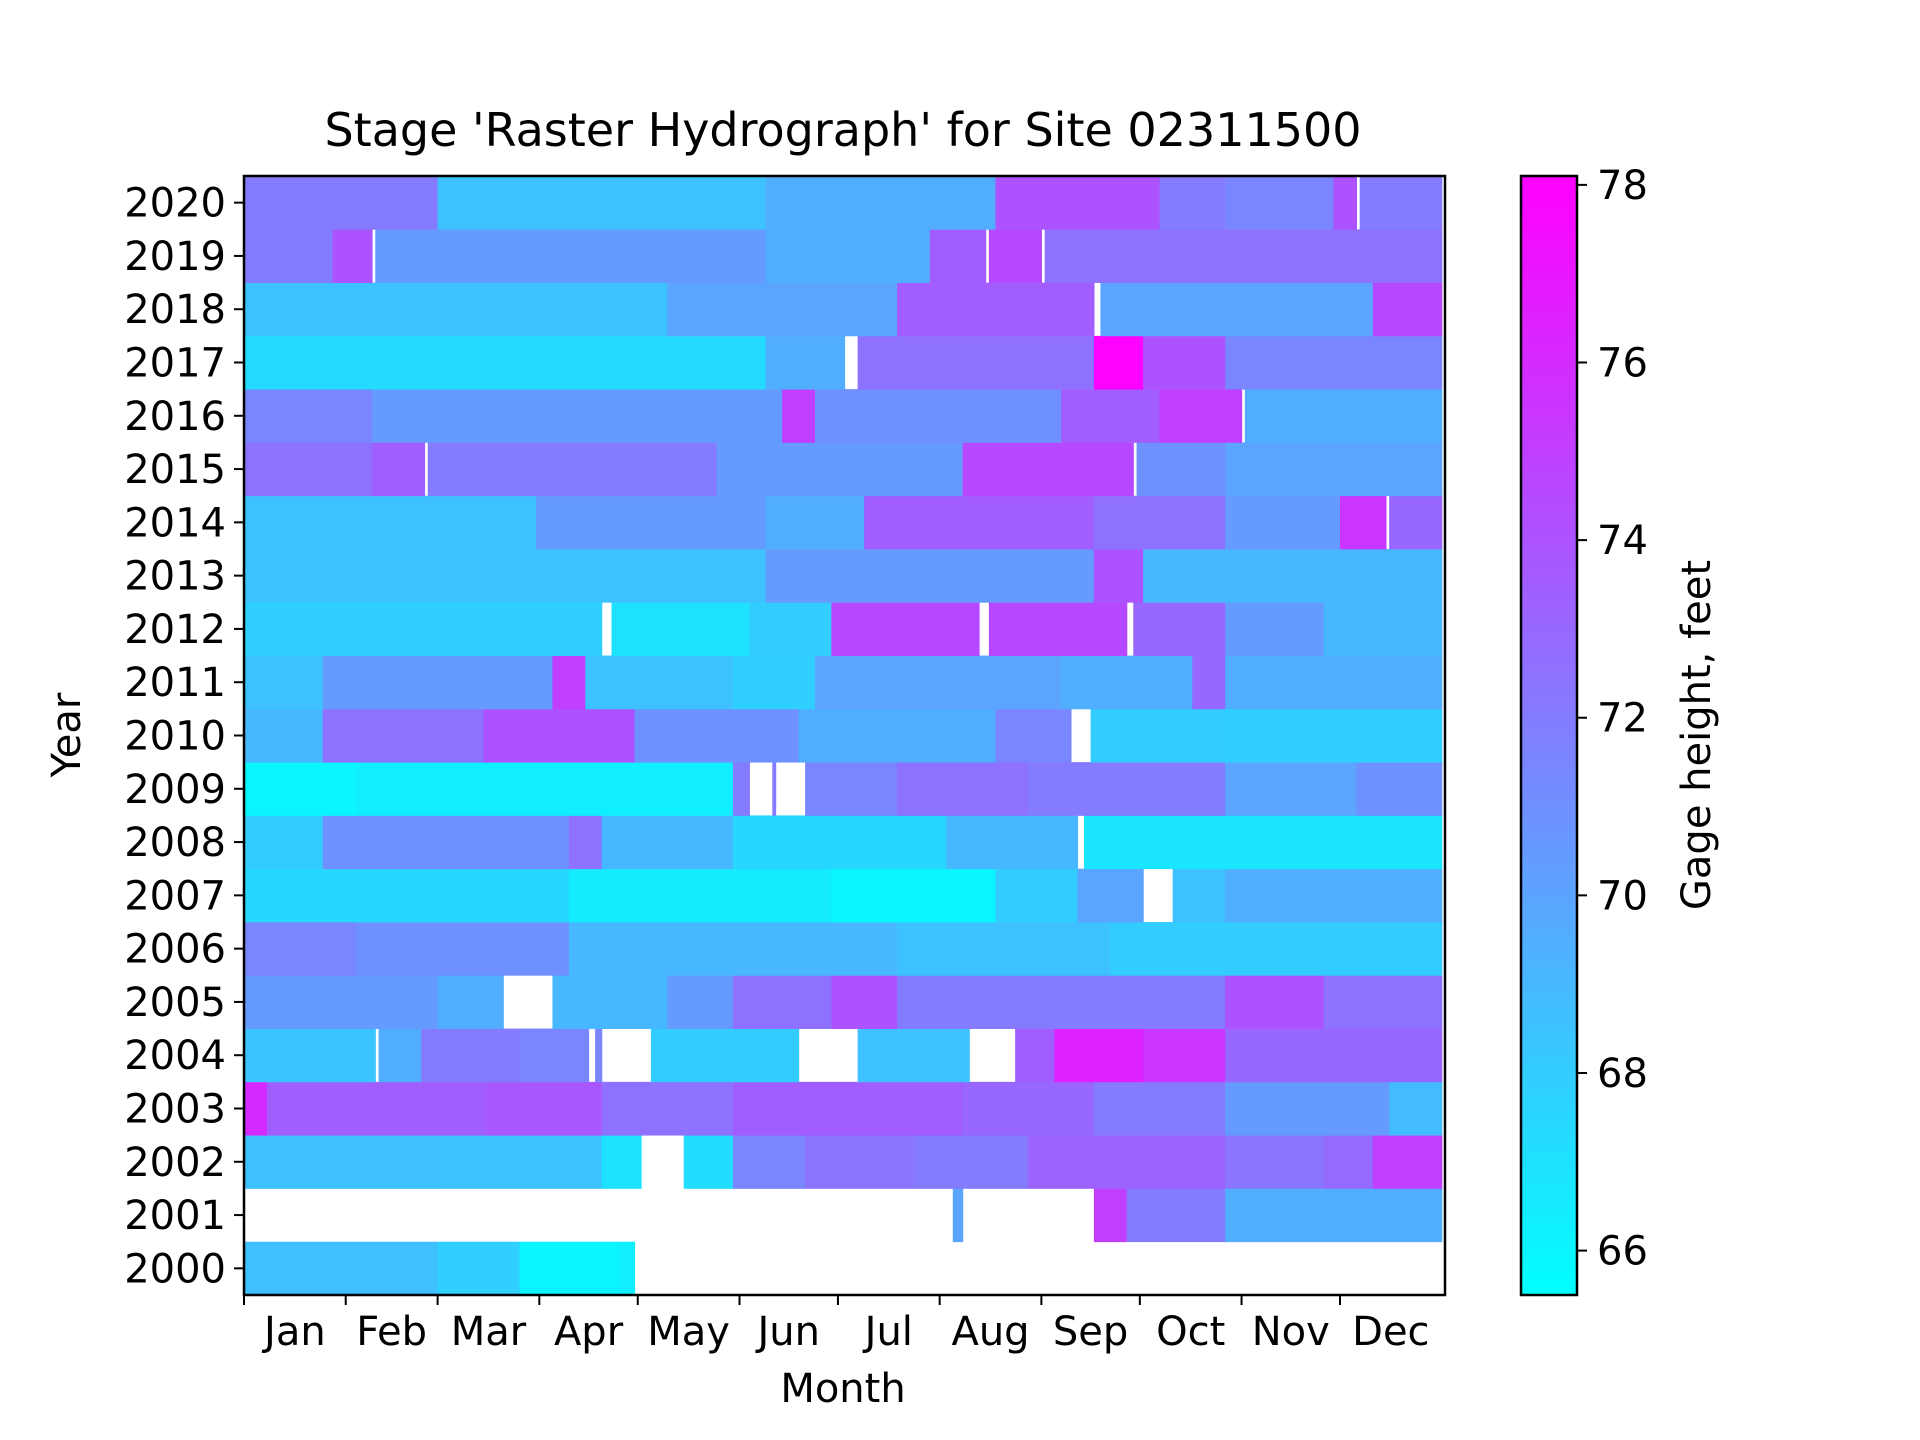 This screenshot has height=1440, width=1920. What do you see at coordinates (175, 257) in the screenshot?
I see `y-tick-label: 2019` at bounding box center [175, 257].